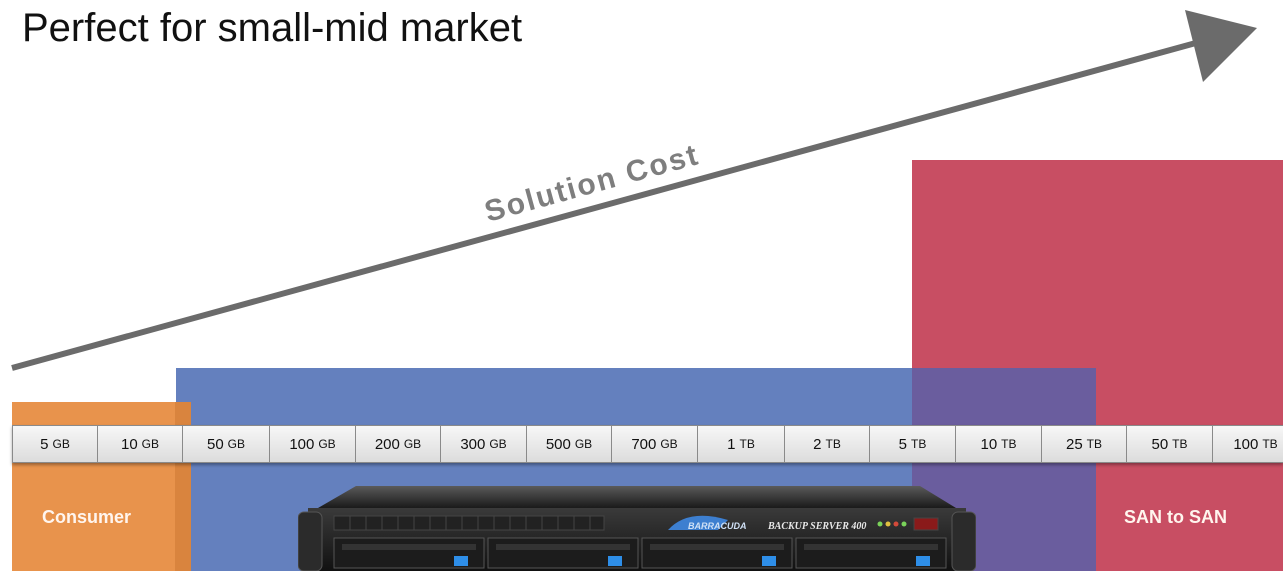  What do you see at coordinates (226, 444) in the screenshot?
I see `scale-cell: 50 GB` at bounding box center [226, 444].